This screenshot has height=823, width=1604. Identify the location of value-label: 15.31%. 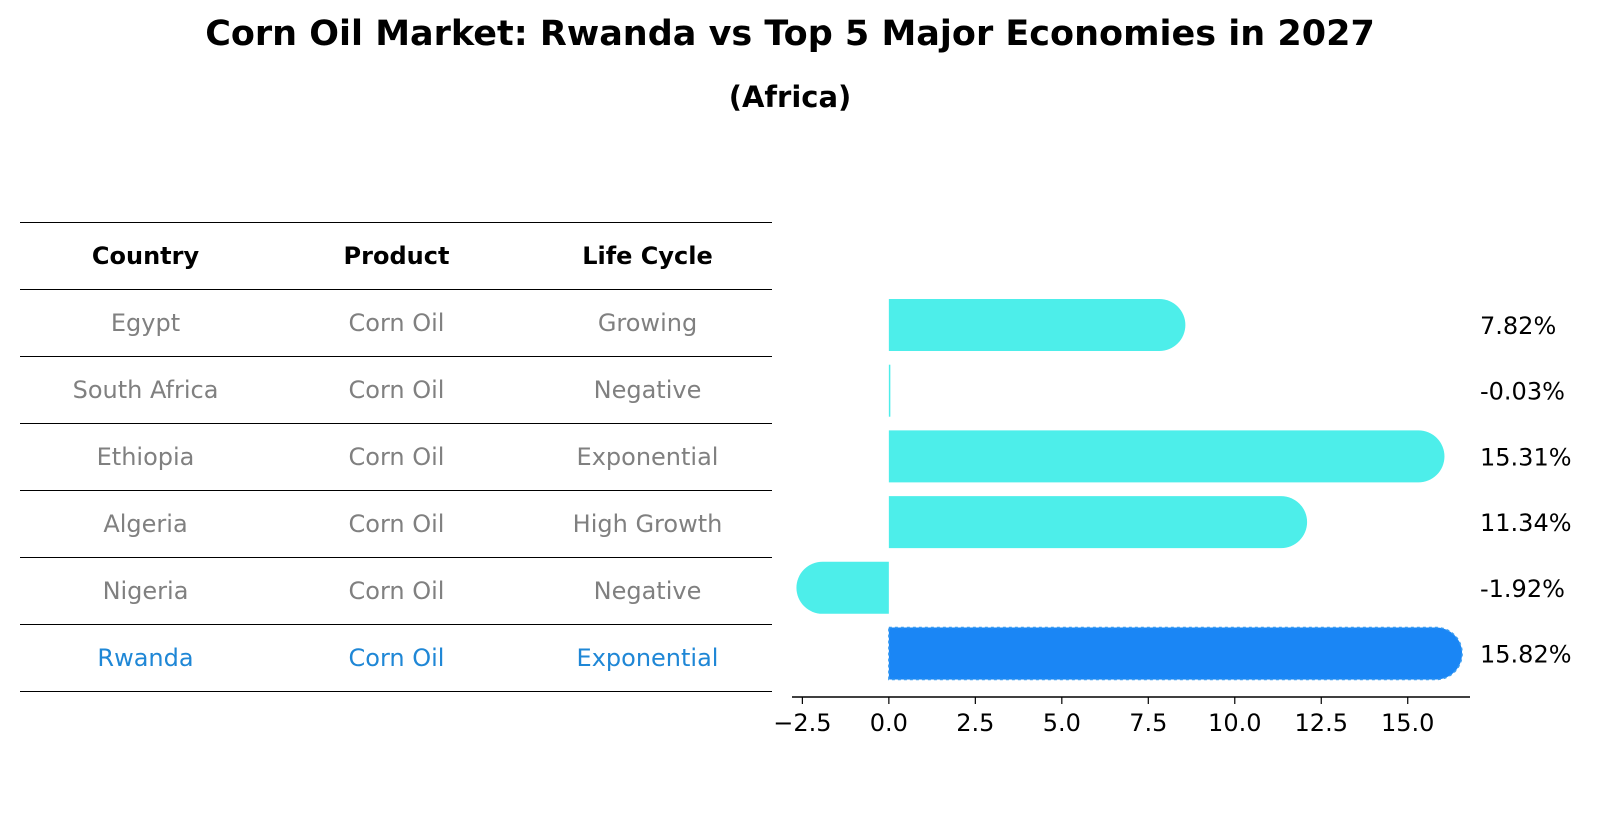
(1526, 457).